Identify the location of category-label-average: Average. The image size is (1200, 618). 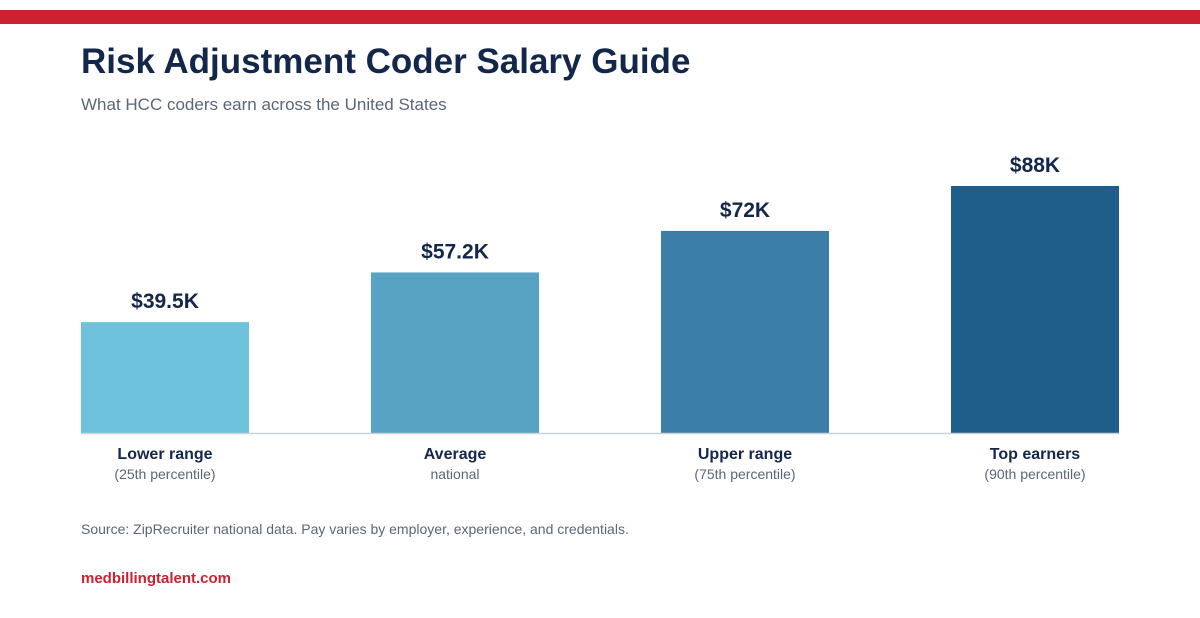
(455, 454).